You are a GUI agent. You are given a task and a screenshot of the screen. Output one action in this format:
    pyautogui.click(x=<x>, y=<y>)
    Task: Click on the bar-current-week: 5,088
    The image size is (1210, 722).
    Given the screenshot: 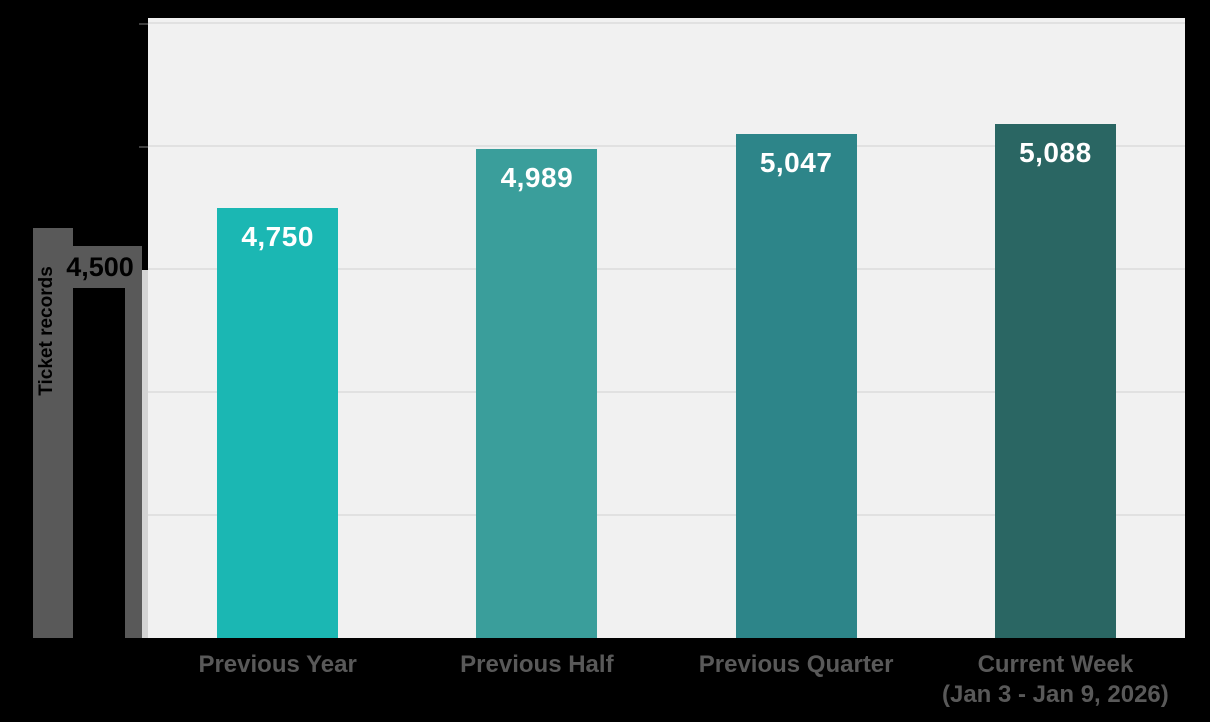 What is the action you would take?
    pyautogui.click(x=1055, y=381)
    